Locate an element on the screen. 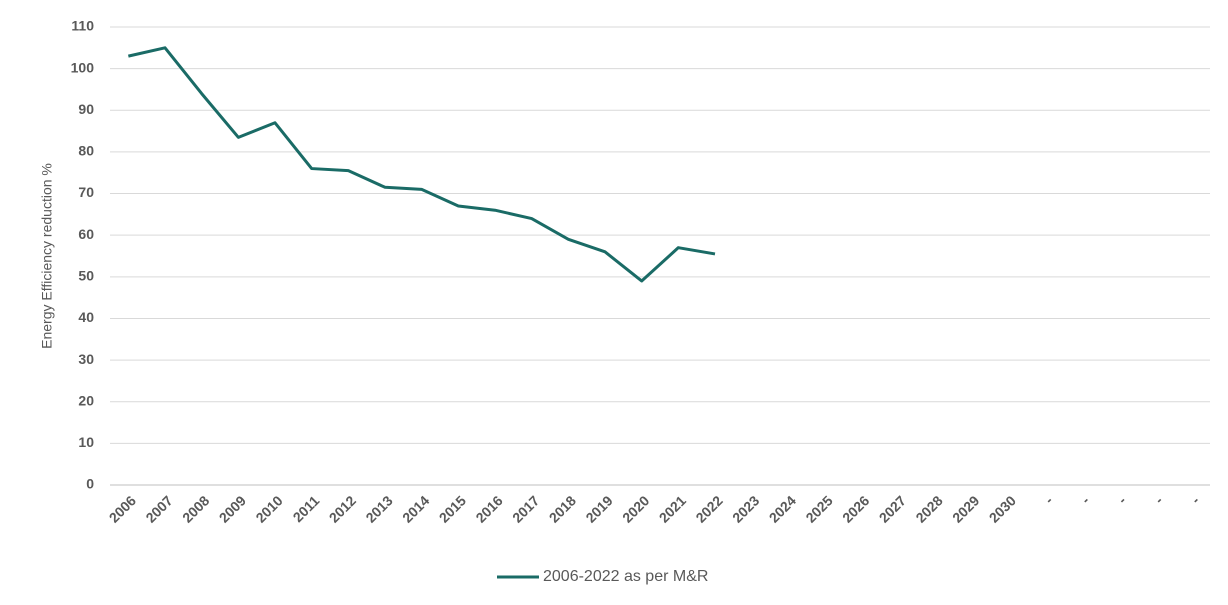 The image size is (1228, 605). y-tick-label: 0 is located at coordinates (90, 484).